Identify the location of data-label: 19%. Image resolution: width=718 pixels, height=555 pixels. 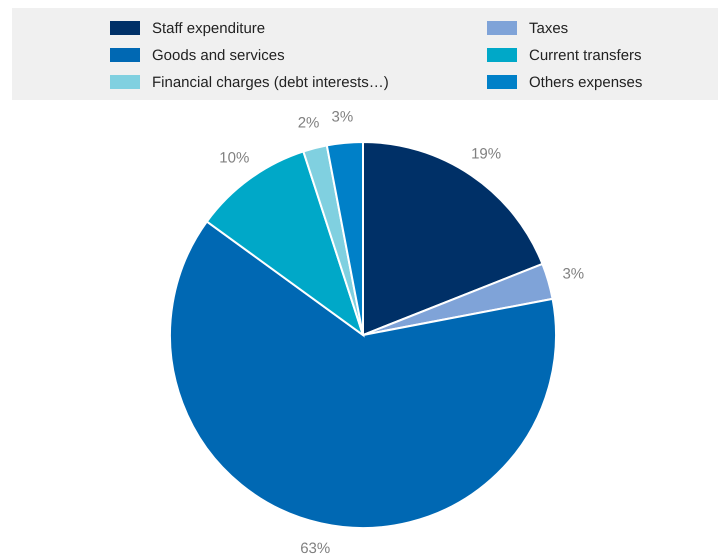
(486, 153).